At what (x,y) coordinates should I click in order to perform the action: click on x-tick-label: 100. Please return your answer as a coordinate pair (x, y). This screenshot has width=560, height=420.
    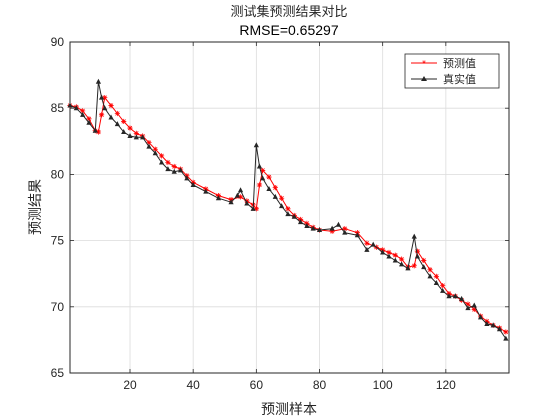
    Looking at the image, I should click on (383, 385).